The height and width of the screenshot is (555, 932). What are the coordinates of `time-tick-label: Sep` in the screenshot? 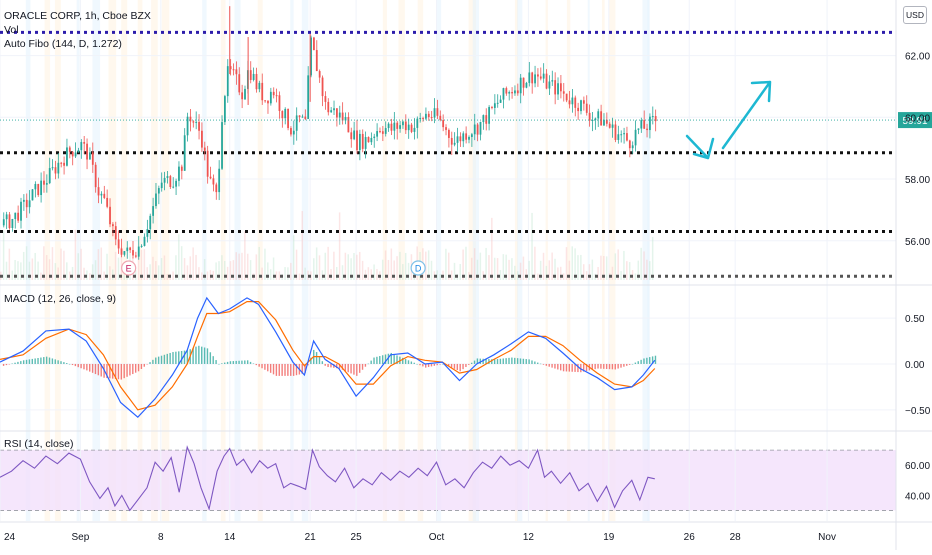 It's located at (81, 537).